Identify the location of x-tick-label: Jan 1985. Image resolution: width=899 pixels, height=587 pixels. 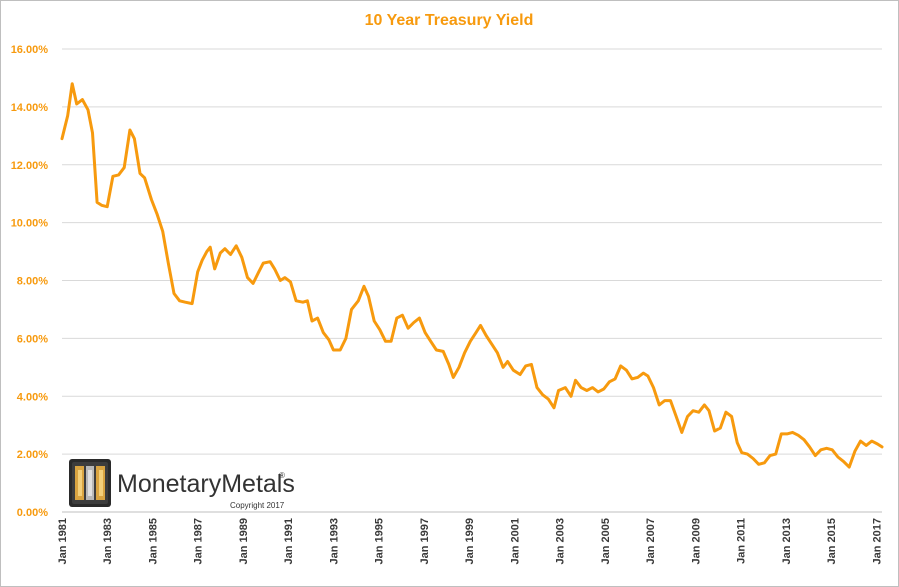
(153, 541).